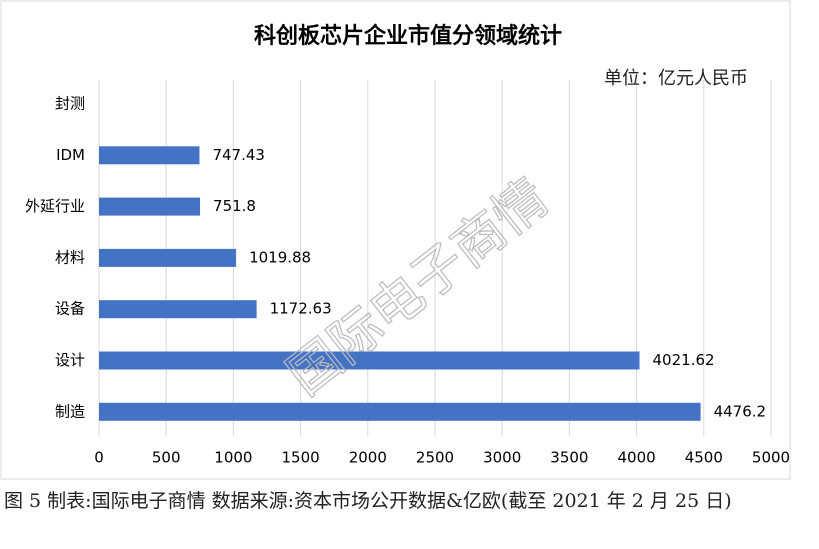 The image size is (819, 549). What do you see at coordinates (99, 458) in the screenshot?
I see `x-tick-label: 0` at bounding box center [99, 458].